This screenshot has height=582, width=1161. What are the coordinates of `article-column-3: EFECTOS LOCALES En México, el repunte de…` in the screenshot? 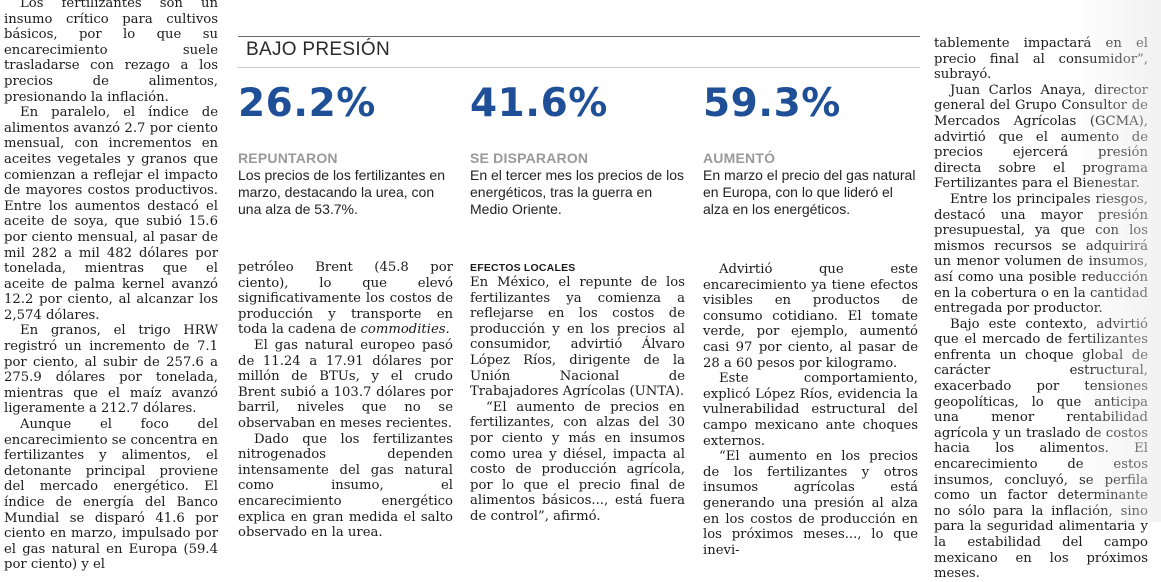 It's located at (577, 393).